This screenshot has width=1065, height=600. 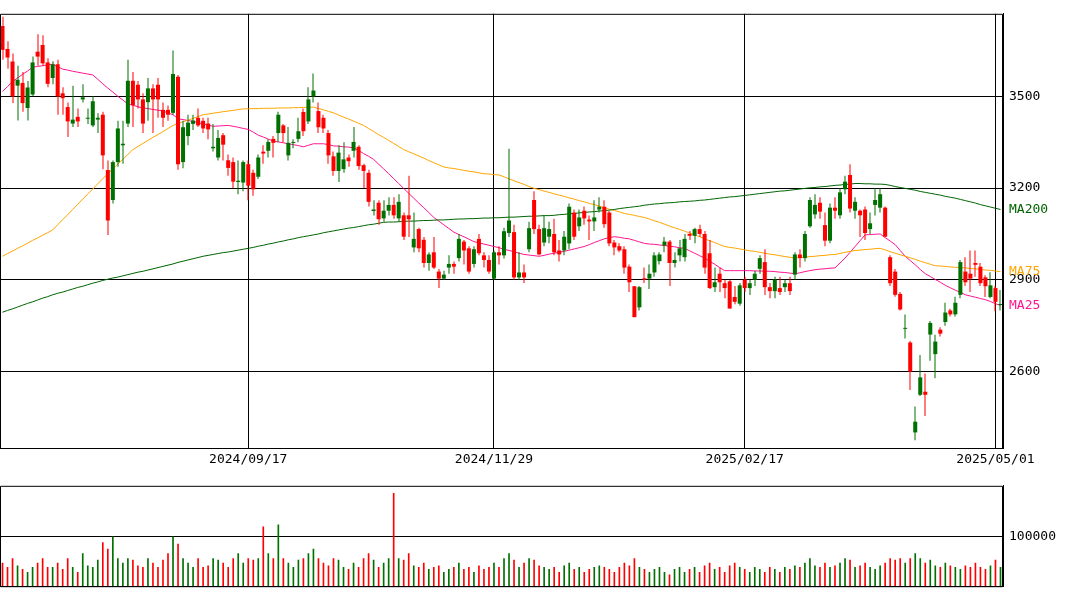 What do you see at coordinates (995, 459) in the screenshot?
I see `x-tick-label: 2025/05/01` at bounding box center [995, 459].